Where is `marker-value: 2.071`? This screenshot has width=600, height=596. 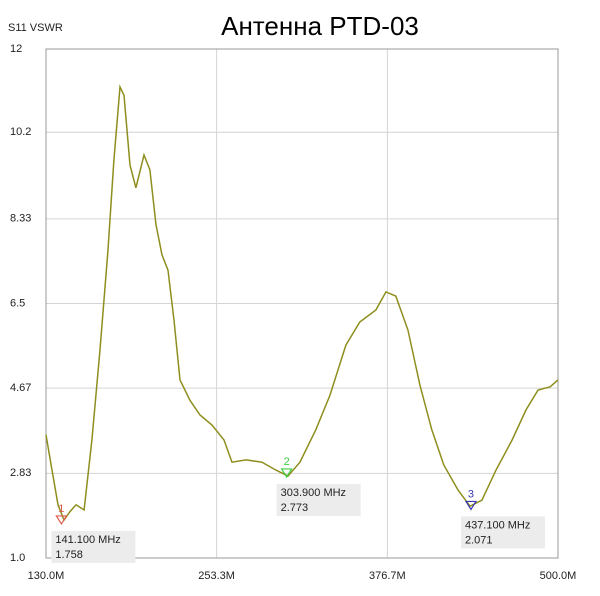 marker-value: 2.071 is located at coordinates (479, 540).